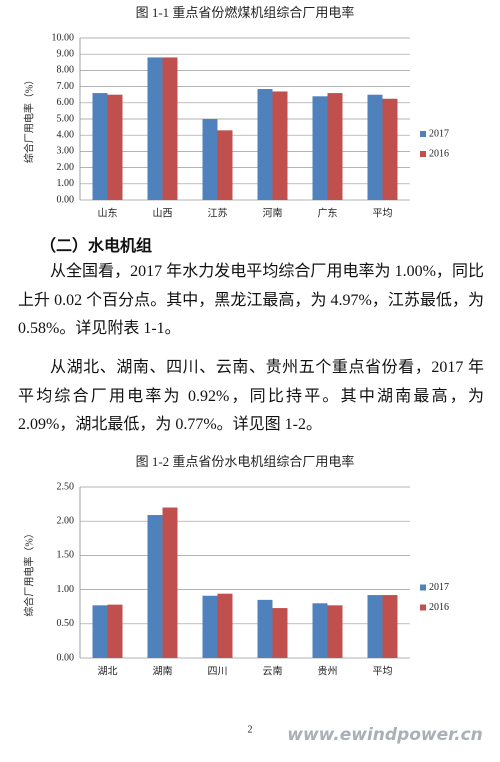 The width and height of the screenshot is (500, 762). Describe the element at coordinates (108, 671) in the screenshot. I see `x-tick-label: 湖北` at that location.